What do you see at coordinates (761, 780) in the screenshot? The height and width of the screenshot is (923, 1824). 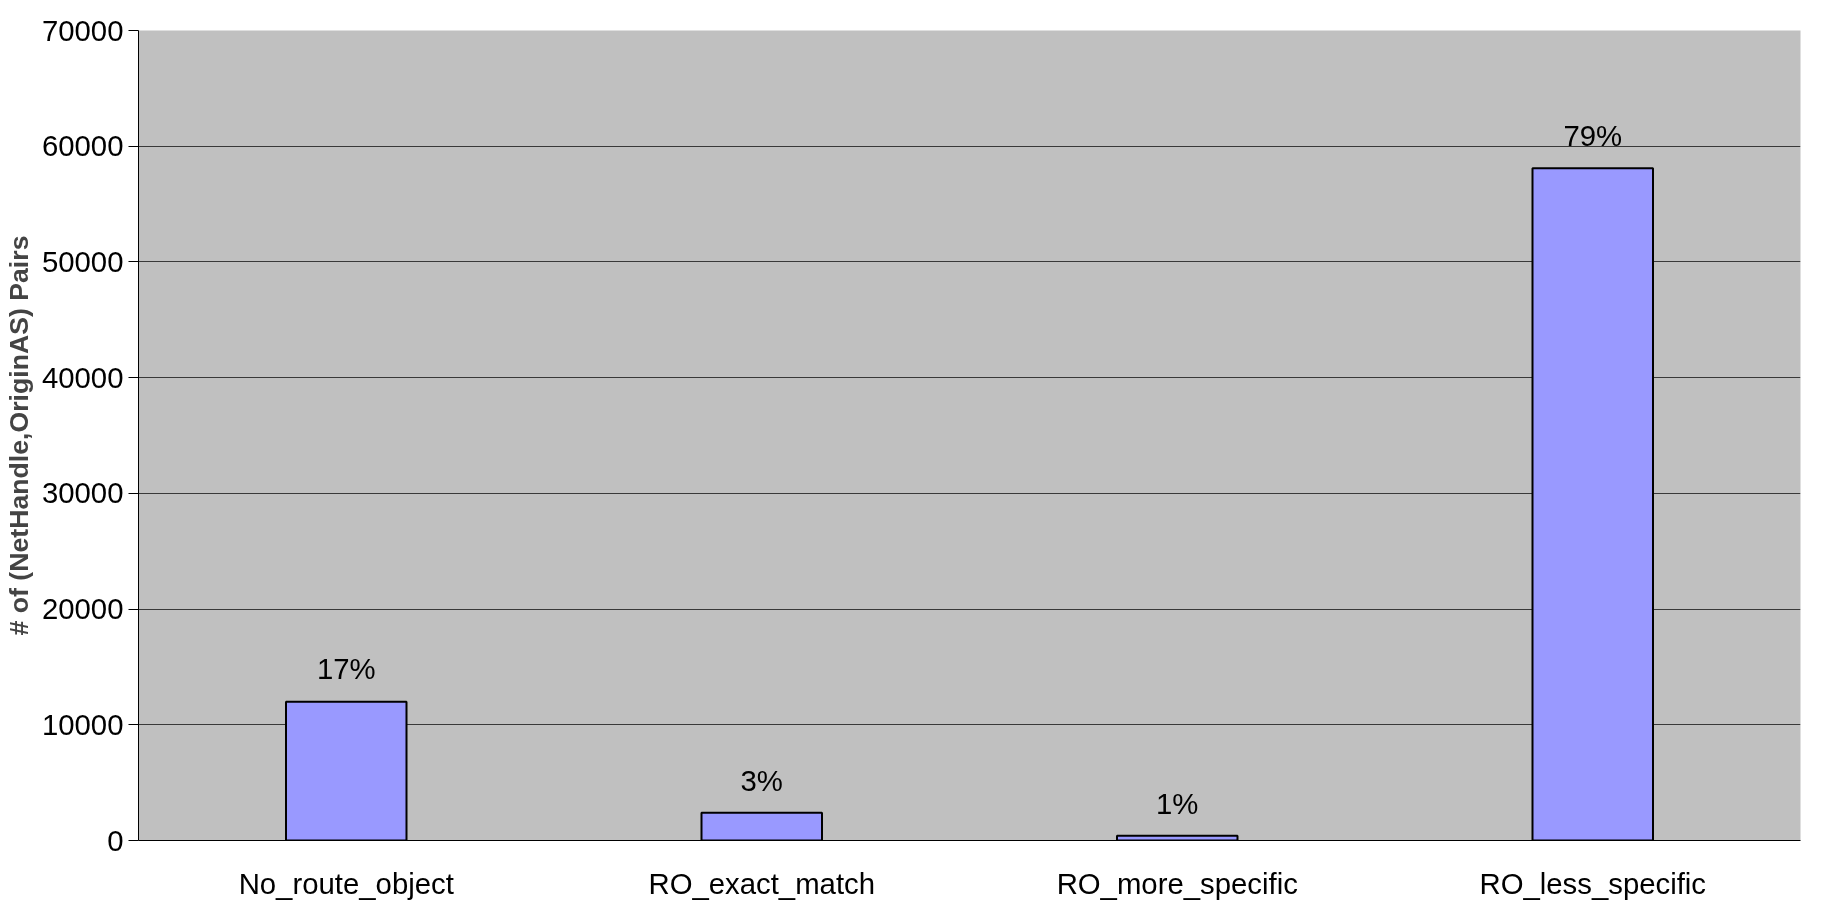 I see `annotation: 3%` at bounding box center [761, 780].